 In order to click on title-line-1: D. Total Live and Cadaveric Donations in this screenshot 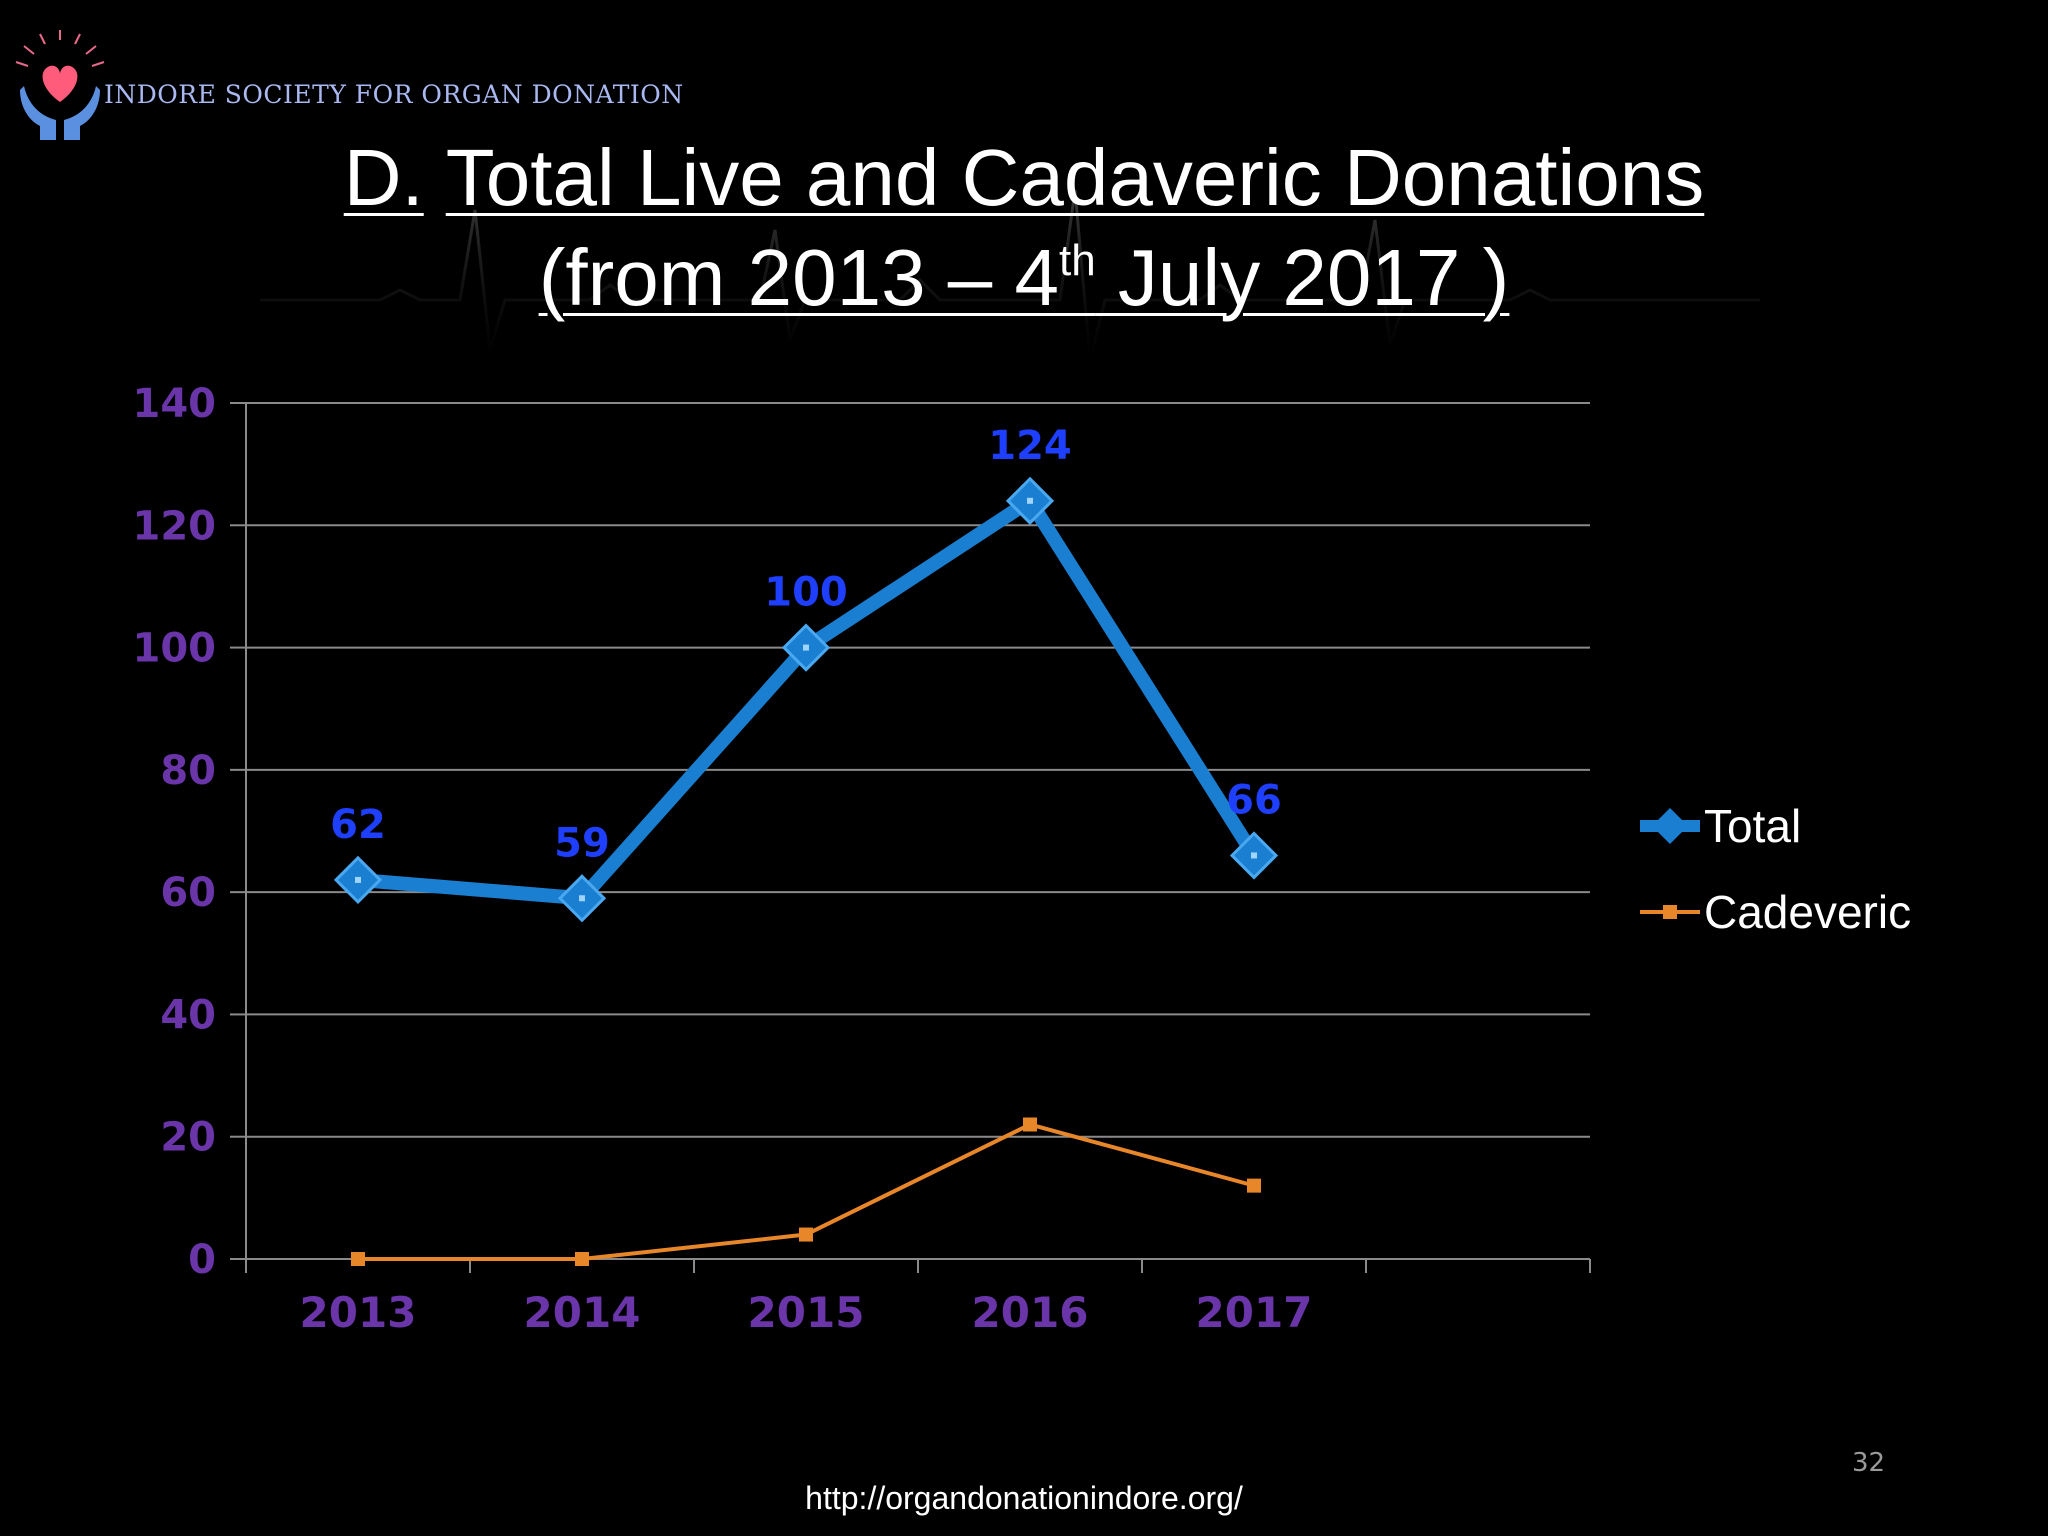, I will do `click(1024, 178)`.